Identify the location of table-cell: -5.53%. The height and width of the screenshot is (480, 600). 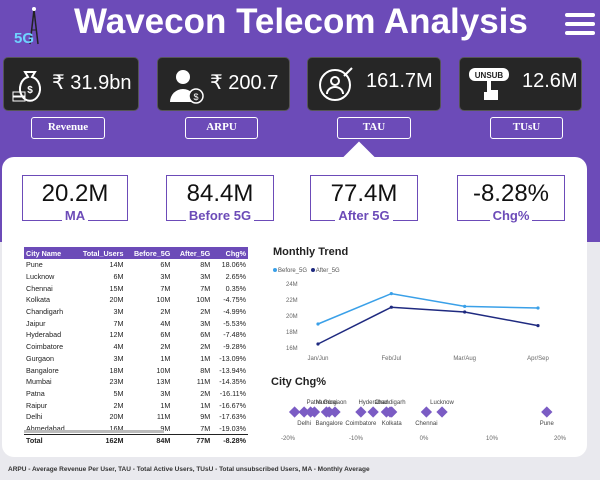
(234, 323).